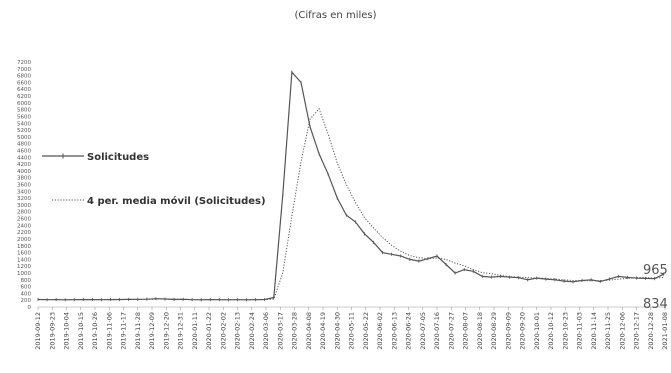  Describe the element at coordinates (24, 97) in the screenshot. I see `y-tick-label: 6200` at that location.